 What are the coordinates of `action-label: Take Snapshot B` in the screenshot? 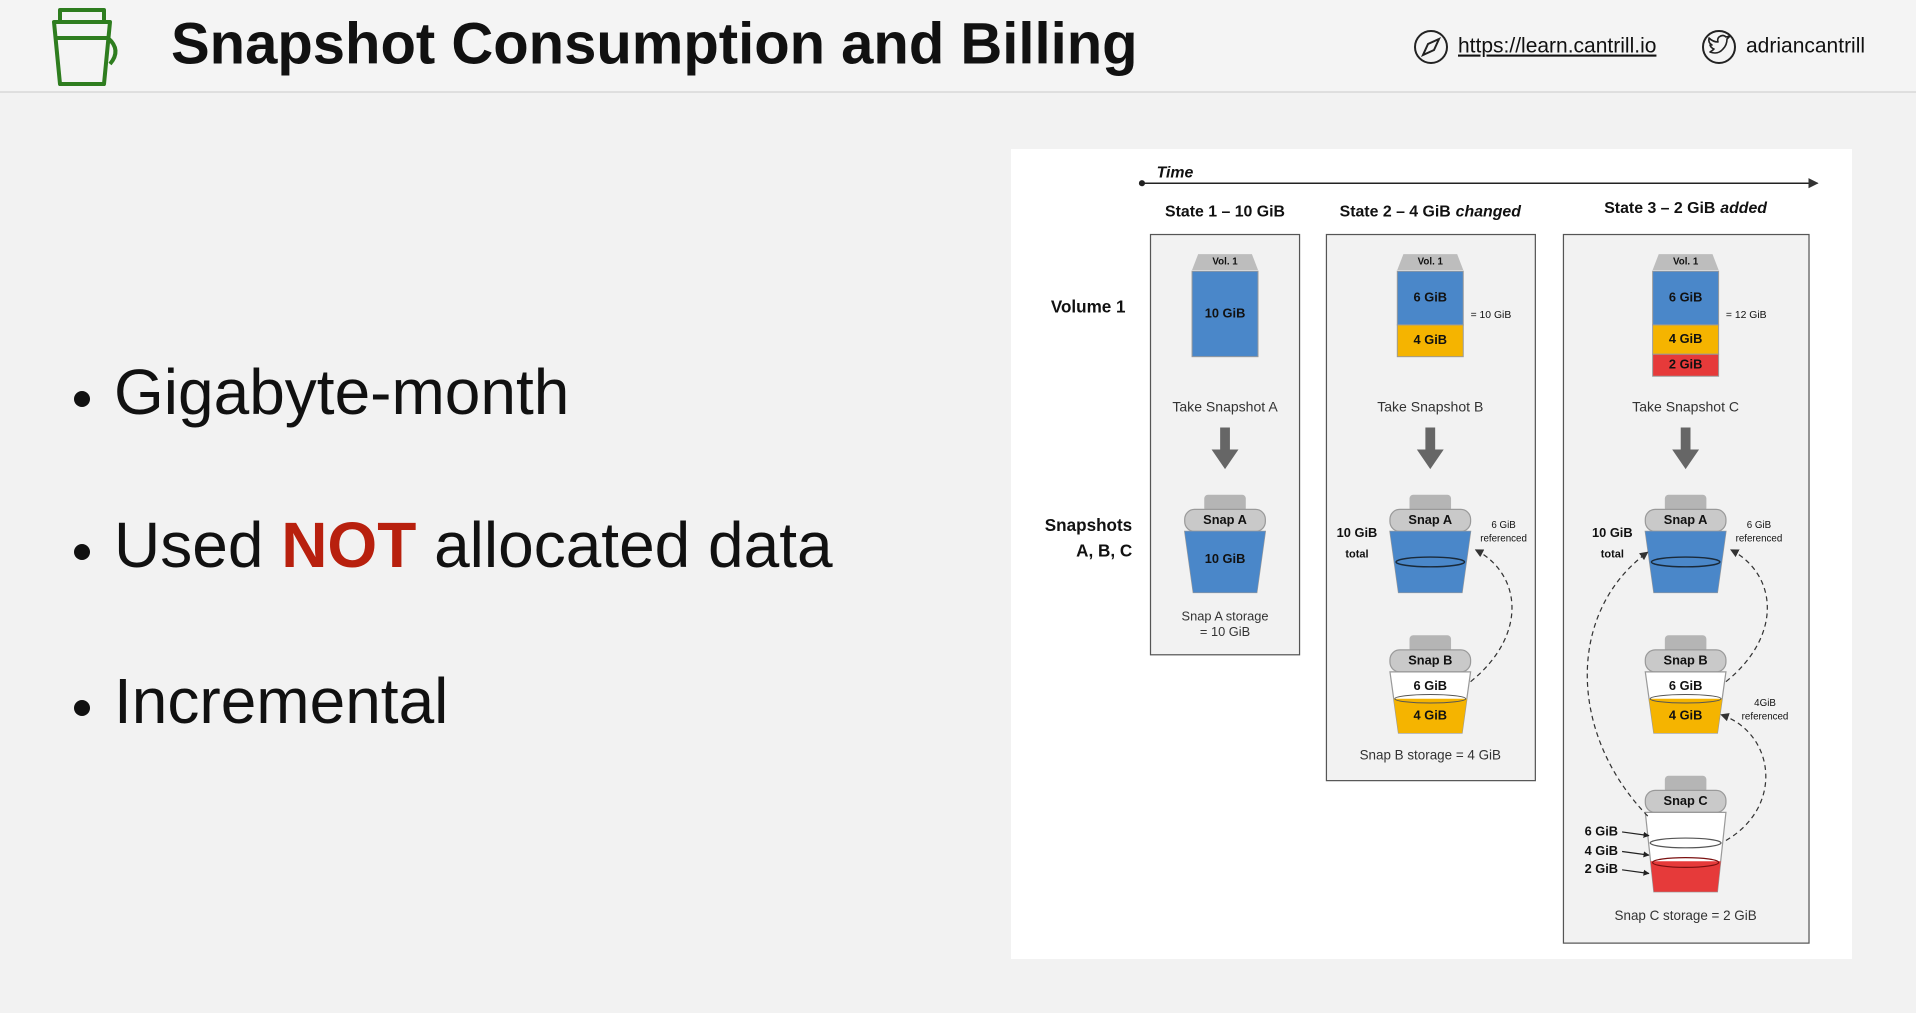 It's located at (1430, 407).